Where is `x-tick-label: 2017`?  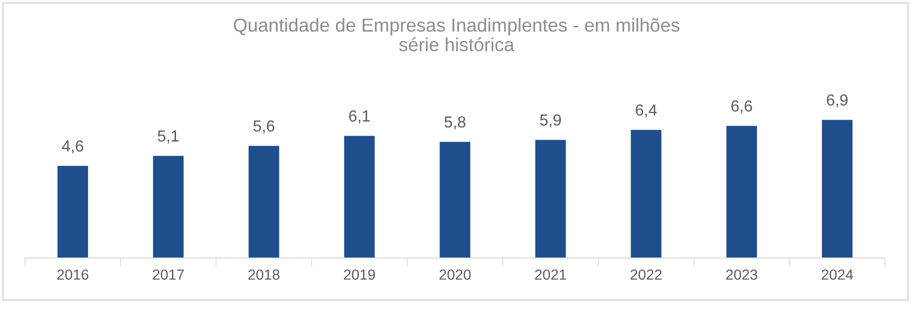 x-tick-label: 2017 is located at coordinates (168, 274).